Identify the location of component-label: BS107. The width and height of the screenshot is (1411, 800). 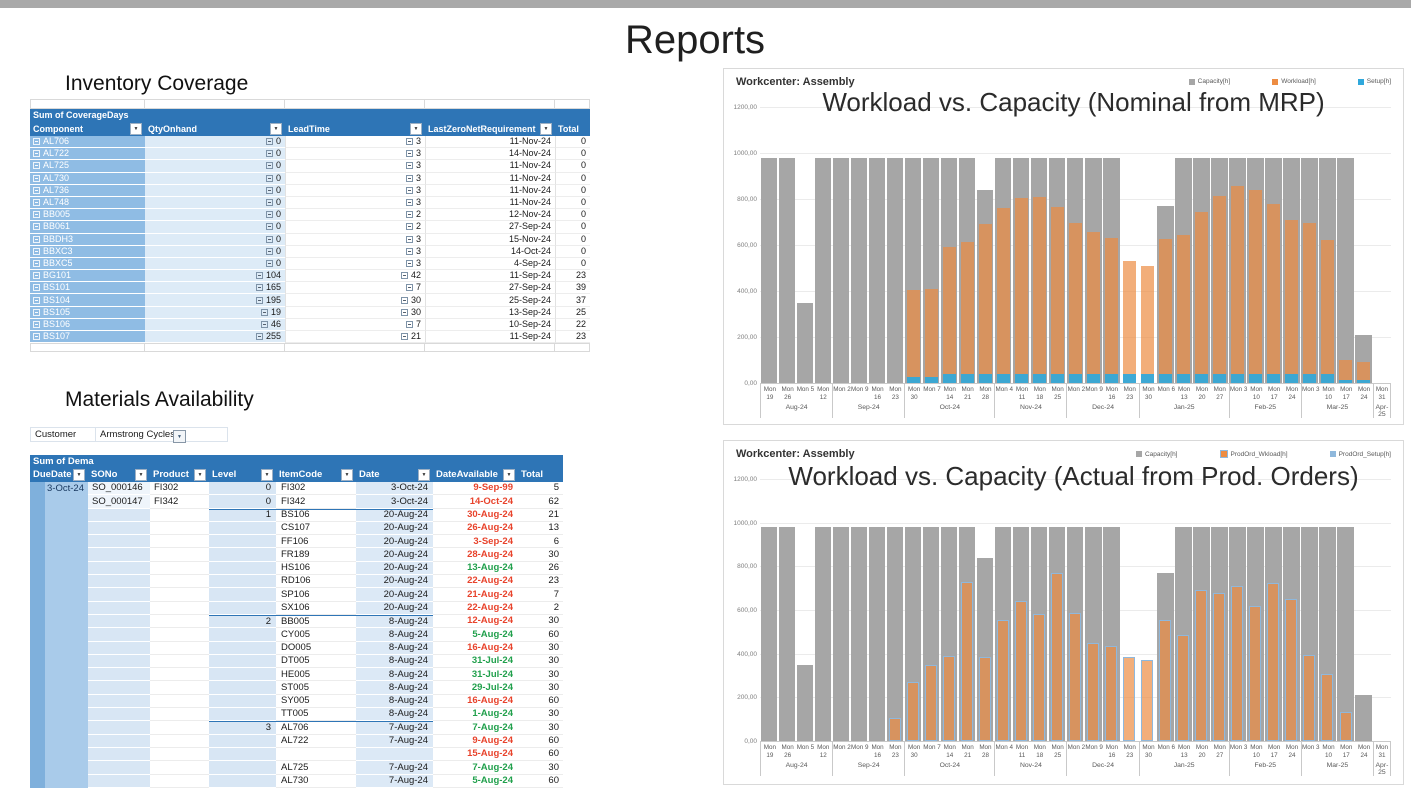
(57, 336).